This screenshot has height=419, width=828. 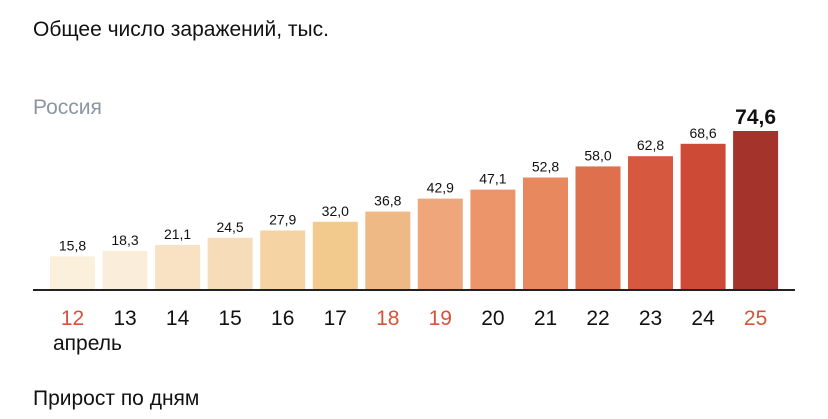 What do you see at coordinates (72, 245) in the screenshot?
I see `value-label-12: 15,8` at bounding box center [72, 245].